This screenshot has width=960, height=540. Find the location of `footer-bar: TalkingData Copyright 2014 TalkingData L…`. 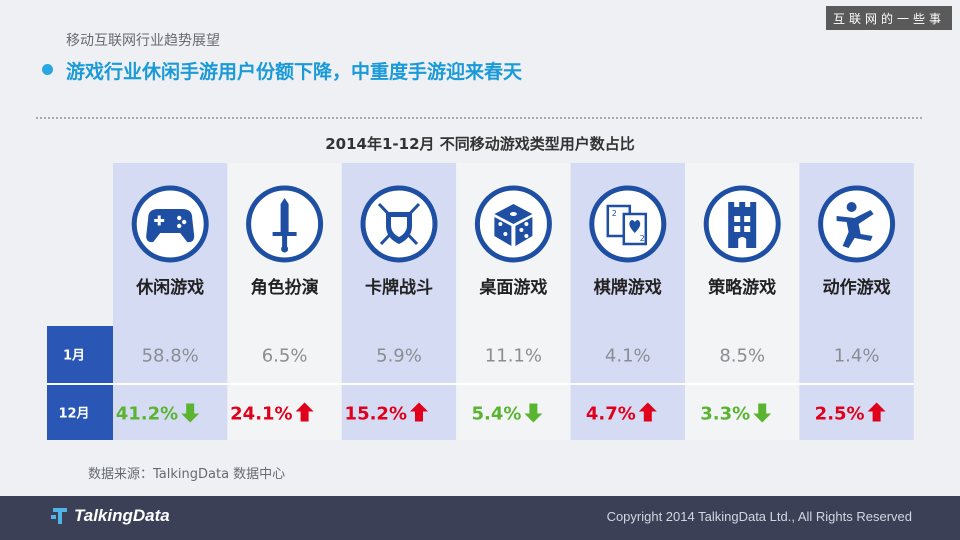

footer-bar: TalkingData Copyright 2014 TalkingData L… is located at coordinates (480, 518).